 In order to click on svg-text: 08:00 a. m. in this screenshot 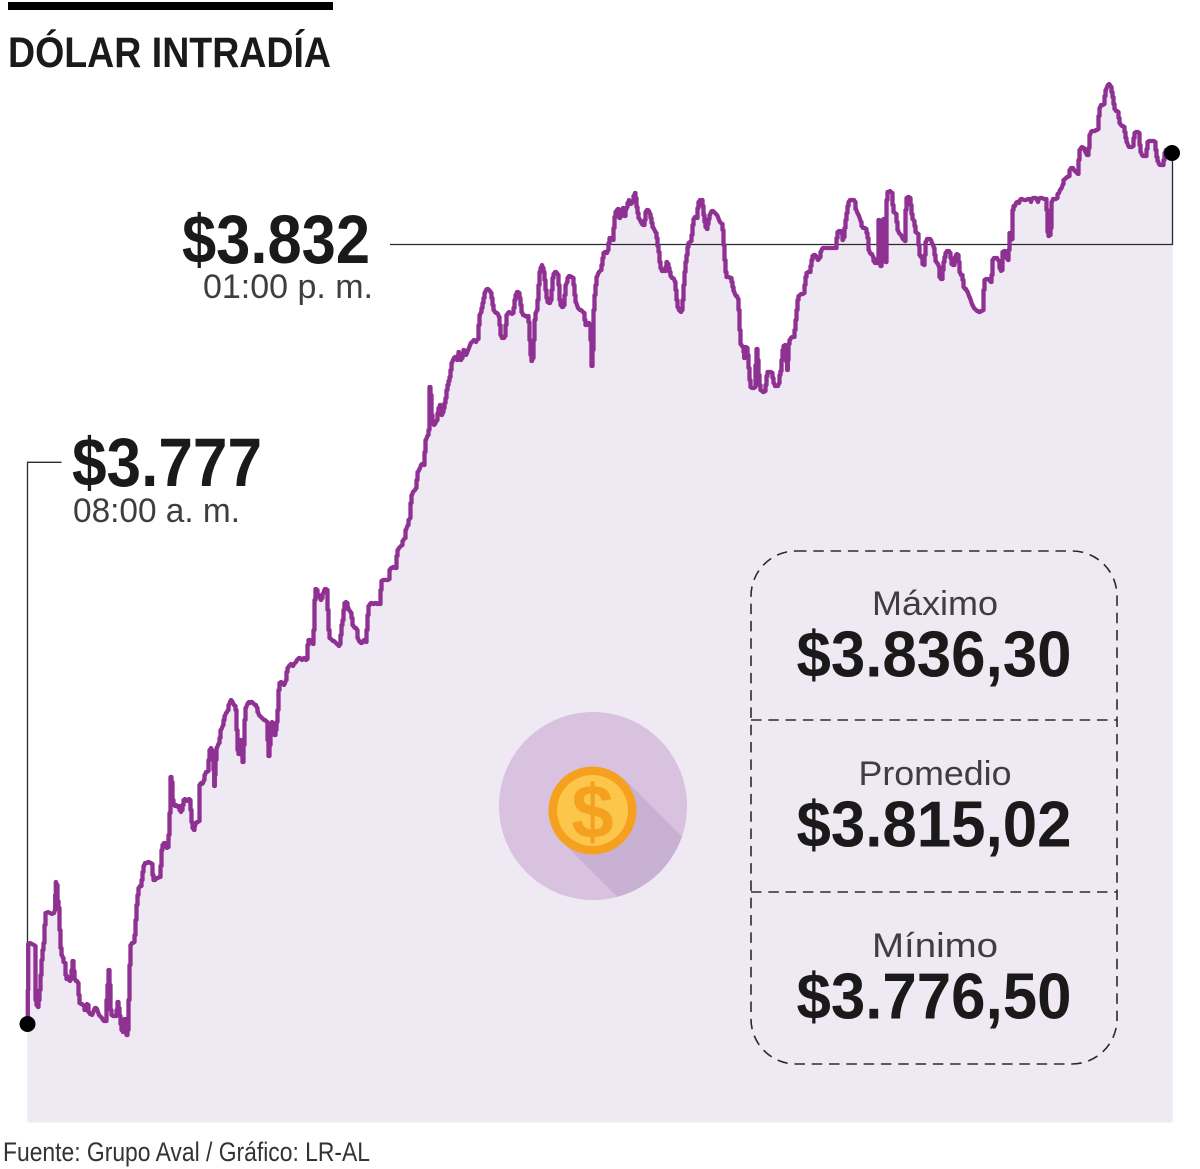, I will do `click(156, 511)`.